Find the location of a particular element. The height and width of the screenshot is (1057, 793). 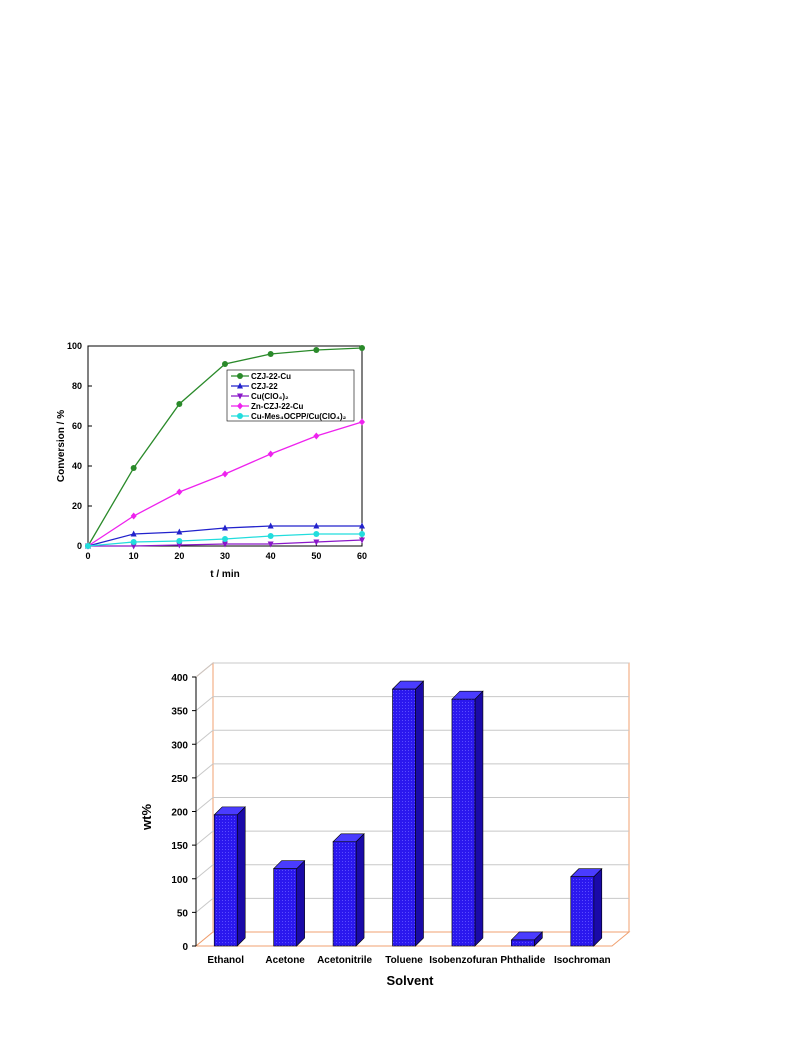

y-tick-label: 60 is located at coordinates (77, 426).